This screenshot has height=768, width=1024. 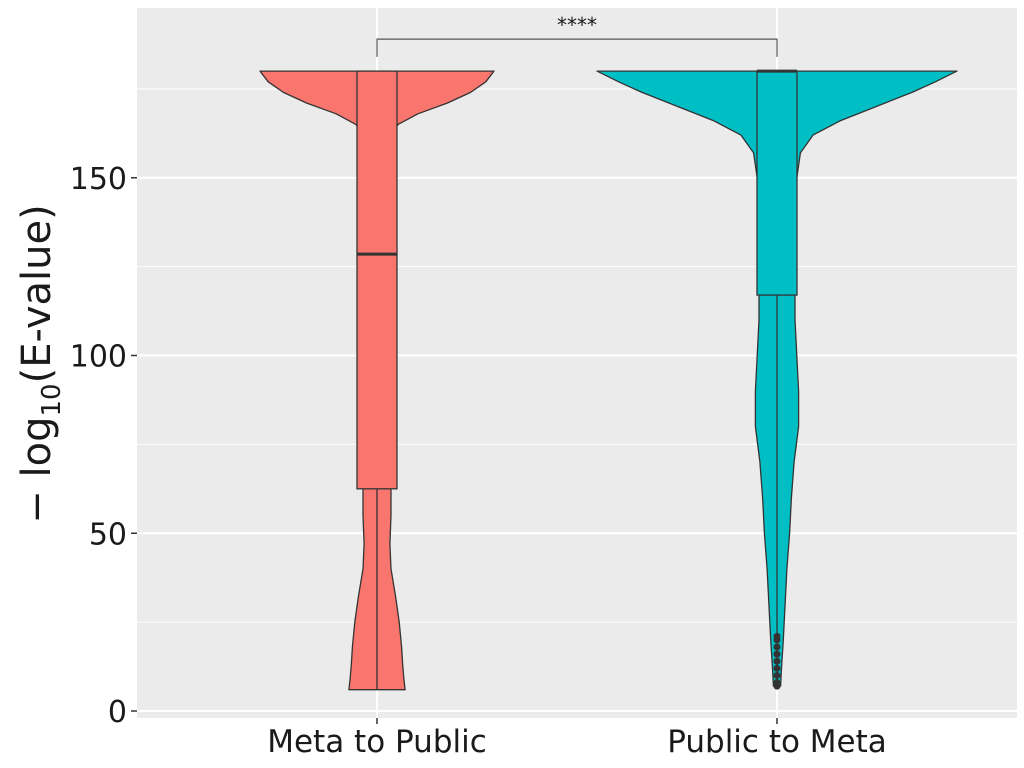 What do you see at coordinates (108, 534) in the screenshot?
I see `y-tick-label: 50` at bounding box center [108, 534].